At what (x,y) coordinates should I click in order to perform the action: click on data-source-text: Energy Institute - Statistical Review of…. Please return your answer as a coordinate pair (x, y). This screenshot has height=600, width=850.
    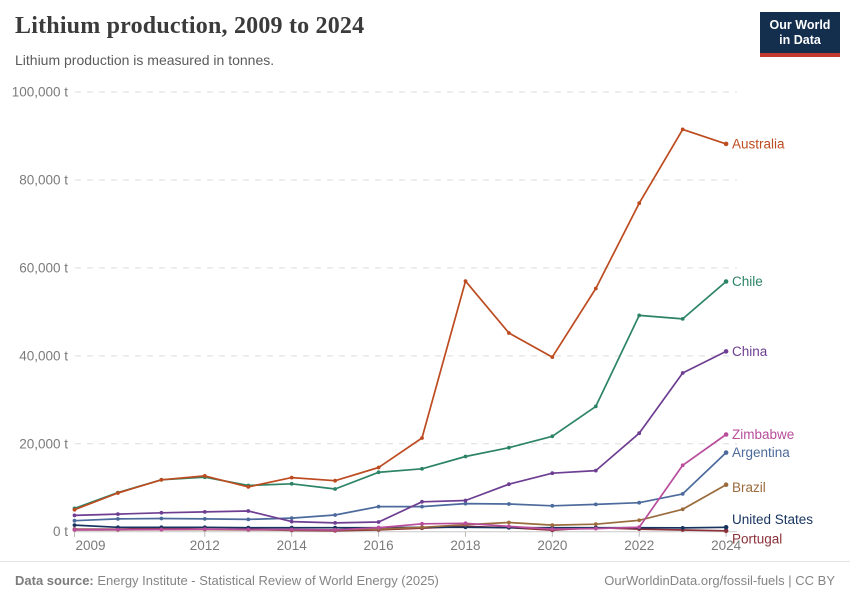
    Looking at the image, I should click on (266, 580).